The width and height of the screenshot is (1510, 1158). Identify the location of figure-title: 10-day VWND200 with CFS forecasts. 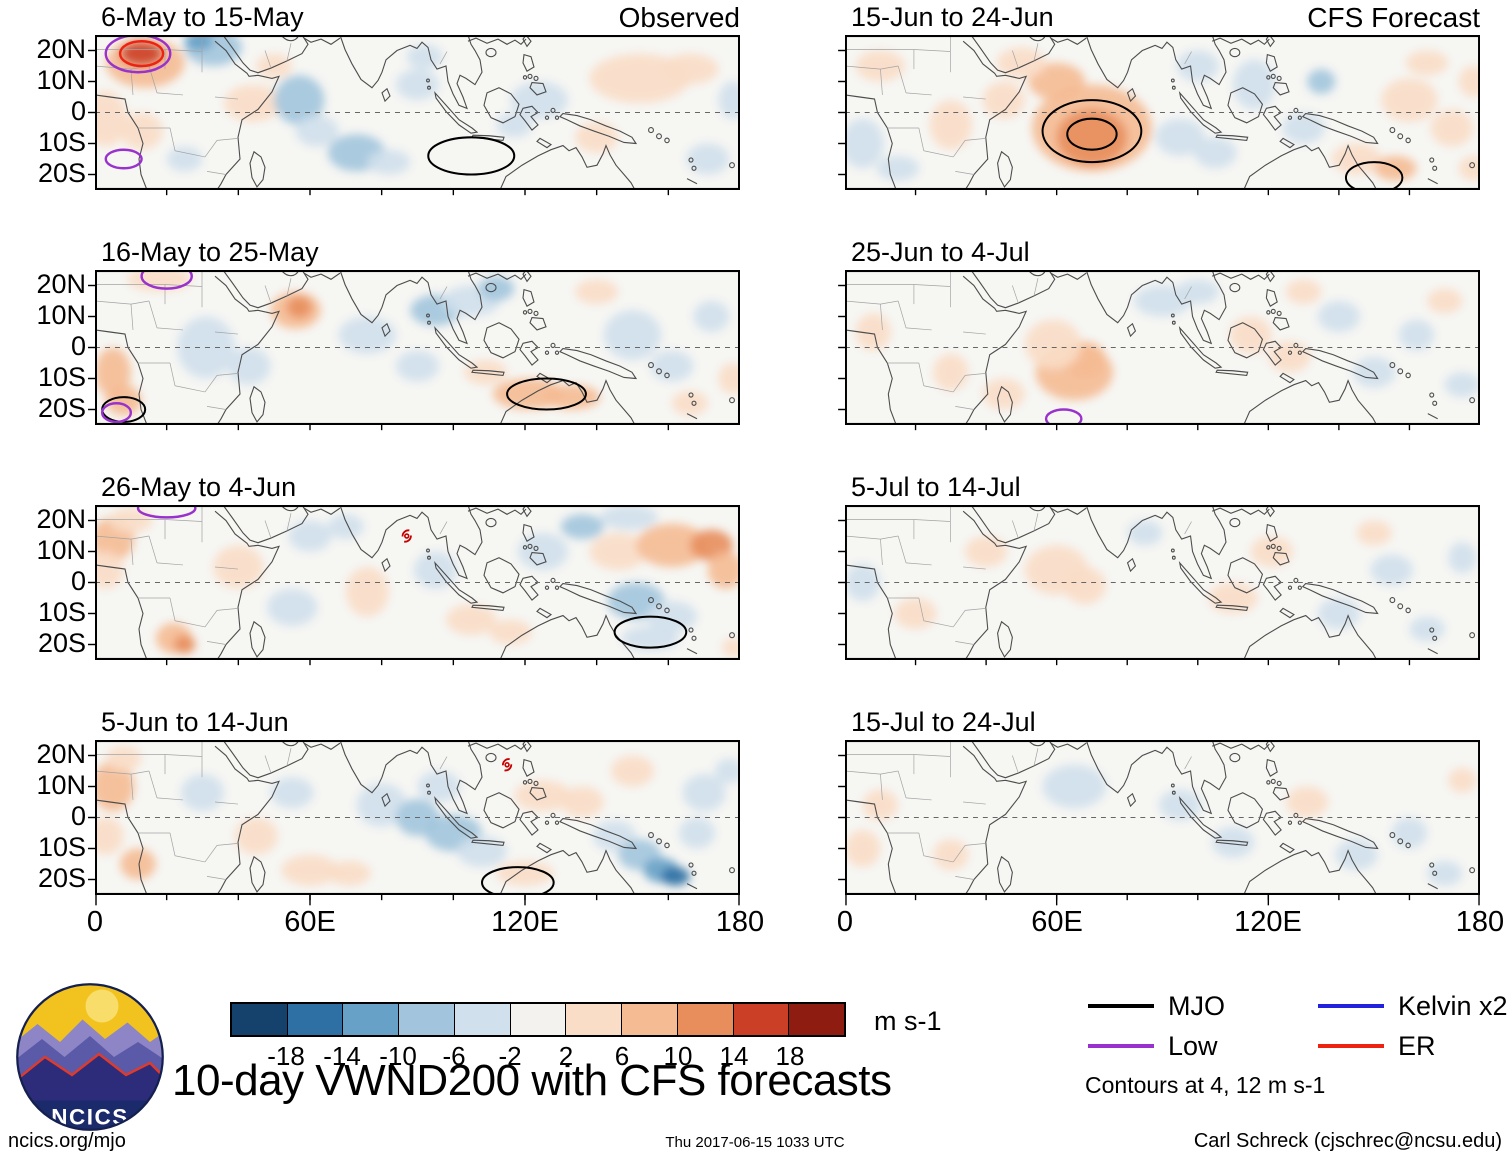
(532, 1080).